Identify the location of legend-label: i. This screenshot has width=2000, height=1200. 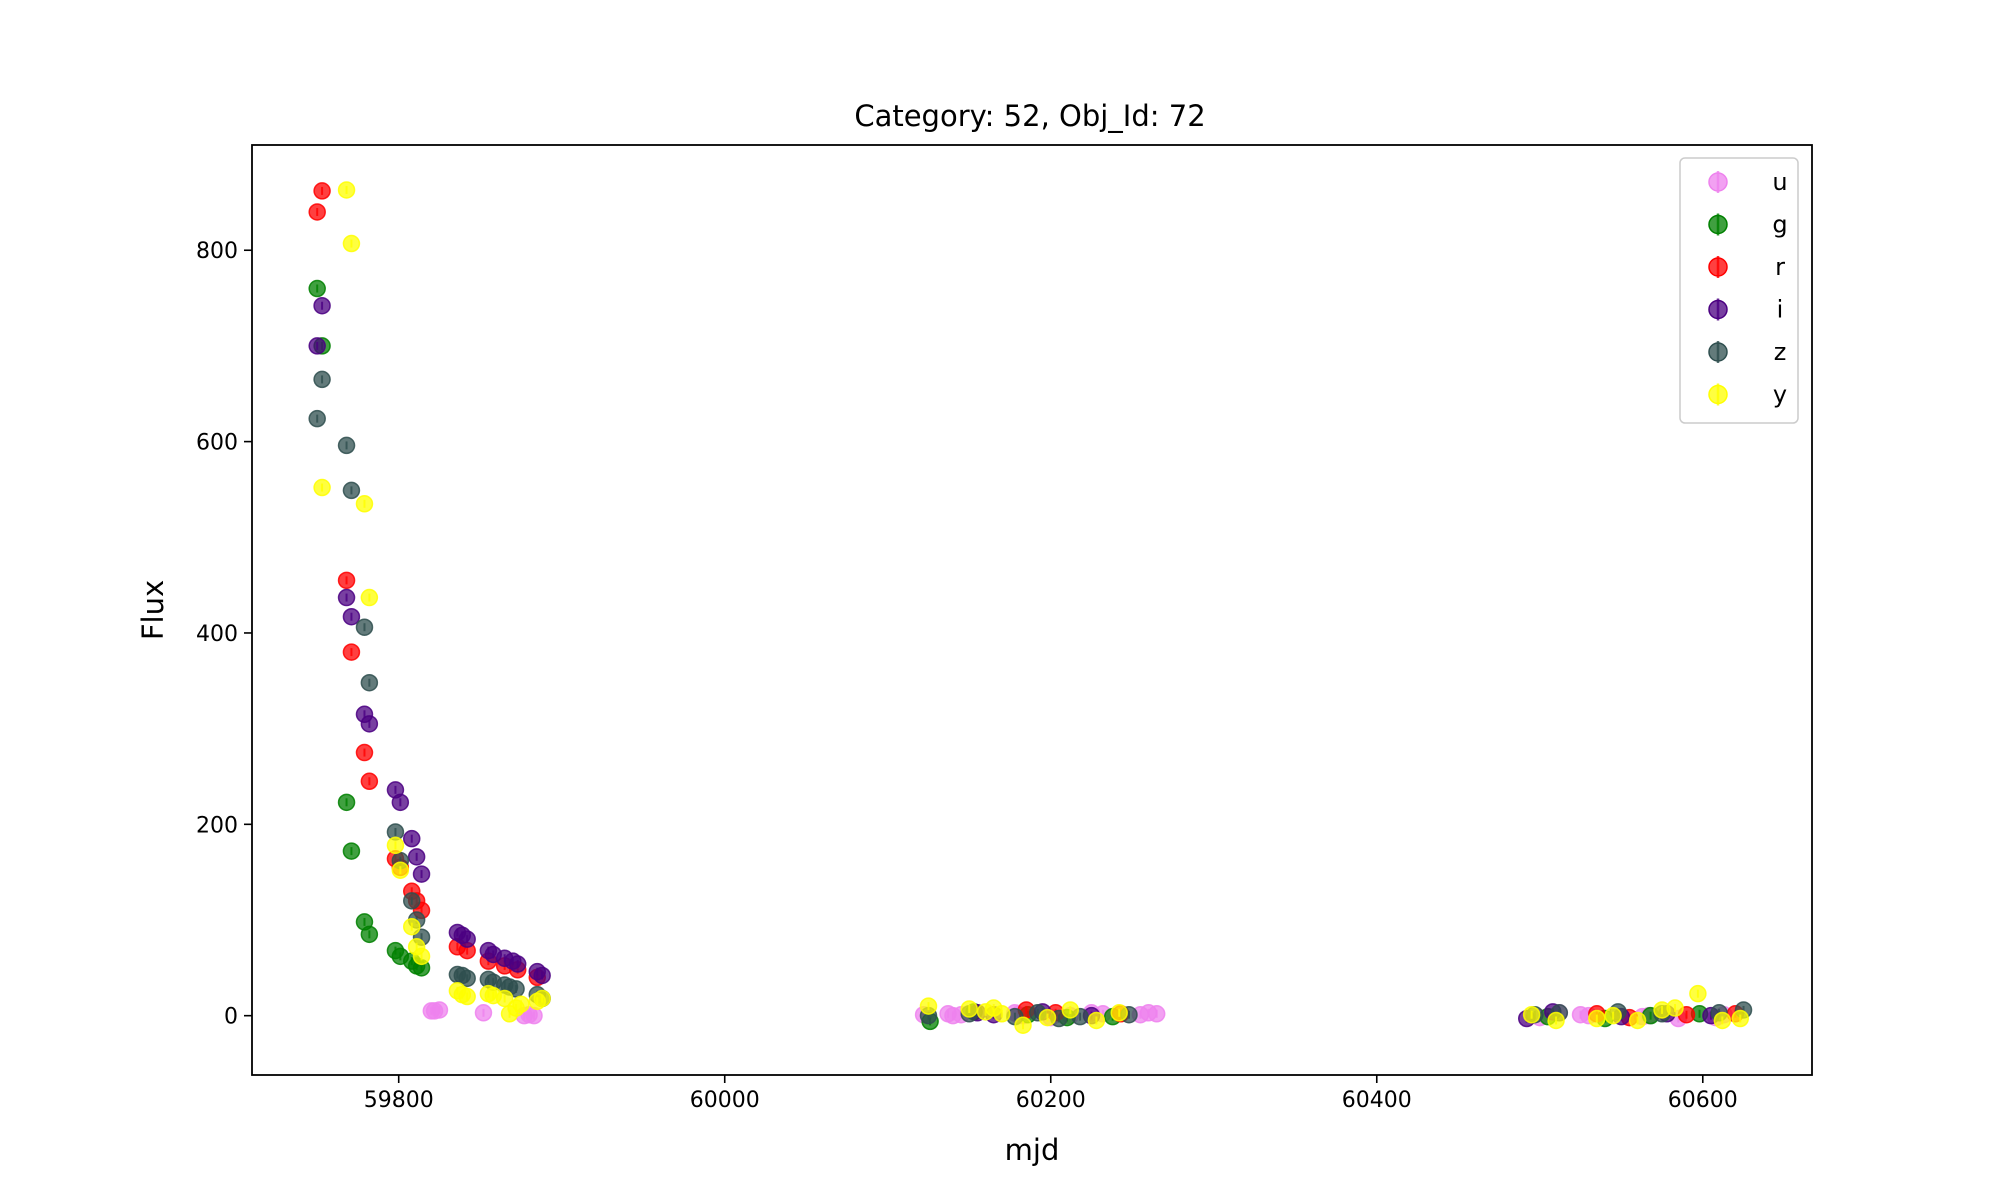
(1780, 310).